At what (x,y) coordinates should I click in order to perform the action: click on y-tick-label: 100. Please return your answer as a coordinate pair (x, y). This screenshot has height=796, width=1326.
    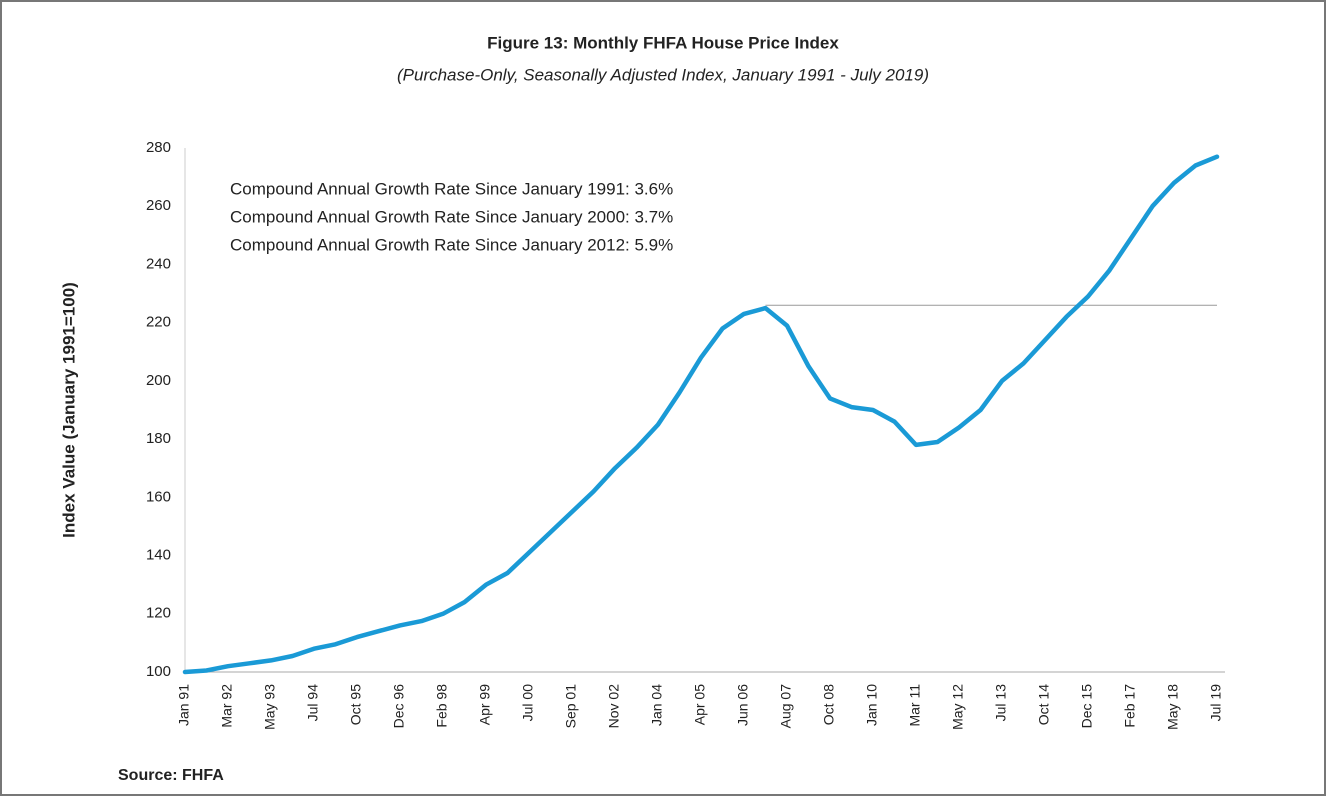
    Looking at the image, I should click on (158, 671).